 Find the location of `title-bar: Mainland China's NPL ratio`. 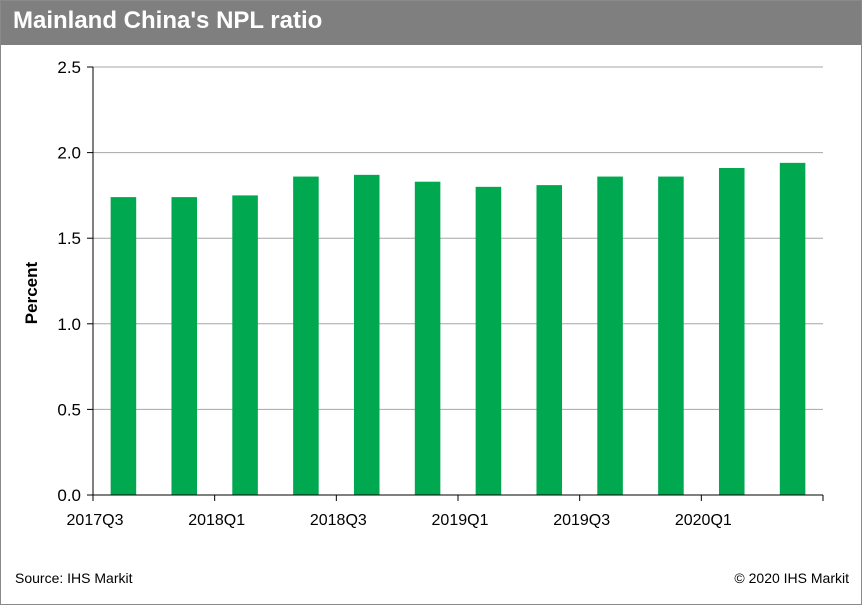

title-bar: Mainland China's NPL ratio is located at coordinates (431, 23).